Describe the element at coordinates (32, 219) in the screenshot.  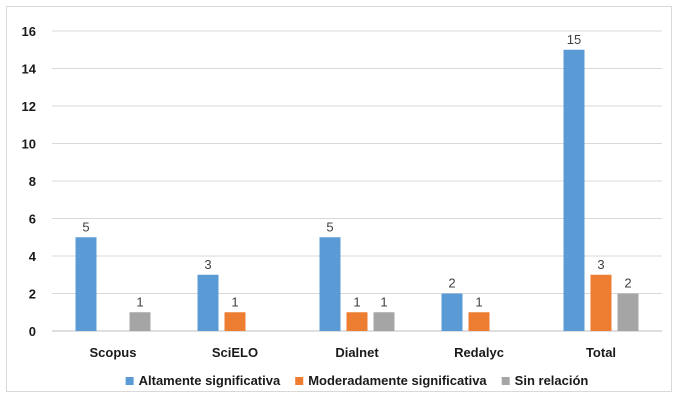
I see `y-tick-label: 6` at that location.